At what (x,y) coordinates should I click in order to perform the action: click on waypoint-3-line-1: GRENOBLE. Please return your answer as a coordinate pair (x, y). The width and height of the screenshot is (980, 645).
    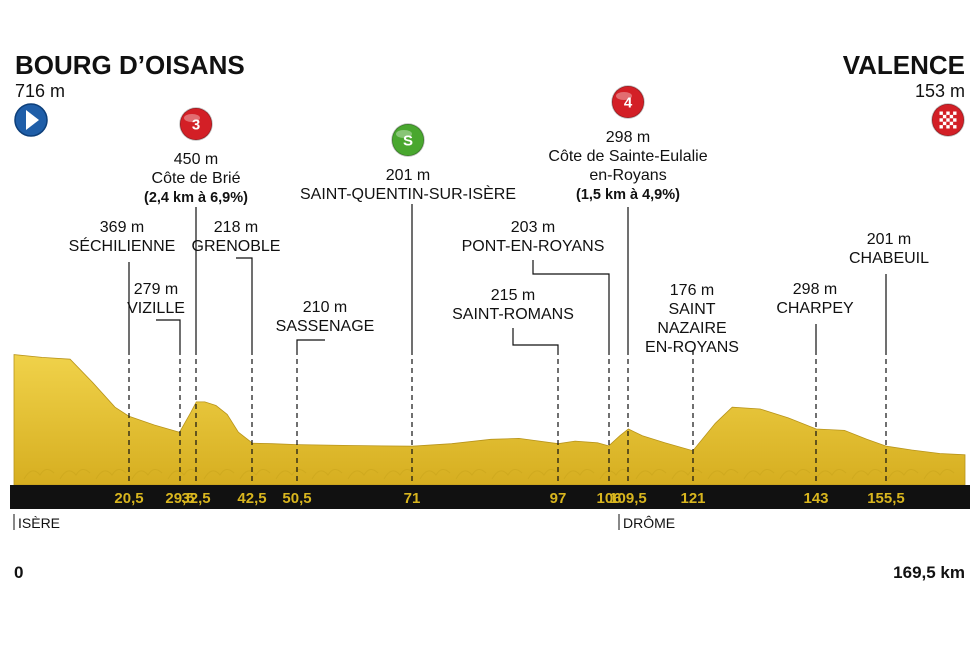
    Looking at the image, I should click on (236, 246).